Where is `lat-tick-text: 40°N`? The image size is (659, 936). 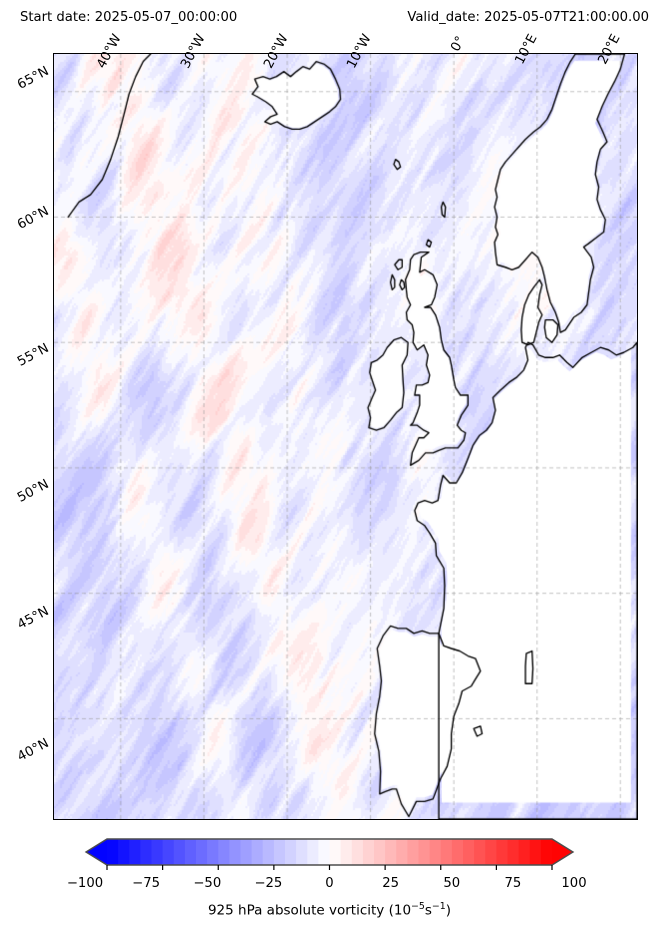 lat-tick-text: 40°N is located at coordinates (33, 750).